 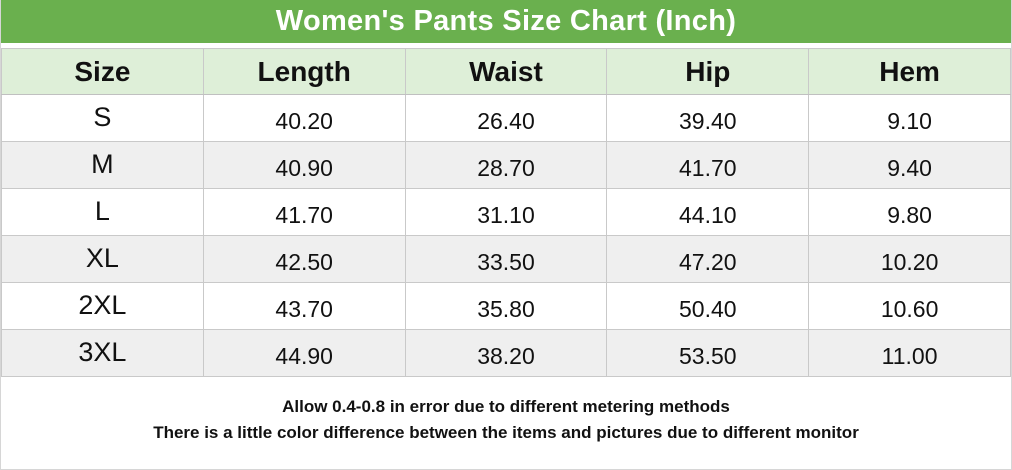 What do you see at coordinates (909, 71) in the screenshot?
I see `column-header-hem: Hem` at bounding box center [909, 71].